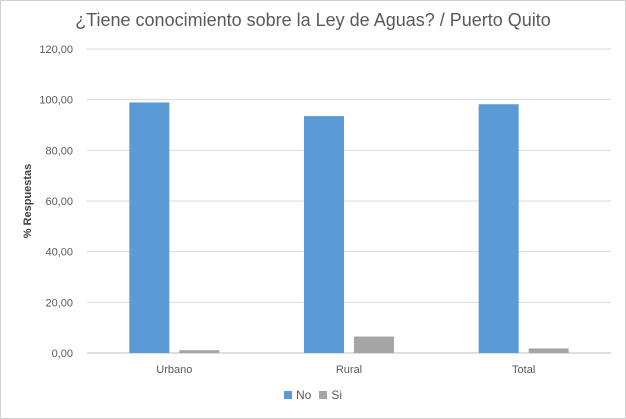 The height and width of the screenshot is (419, 626). I want to click on y-tick-label: 0,00, so click(62, 354).